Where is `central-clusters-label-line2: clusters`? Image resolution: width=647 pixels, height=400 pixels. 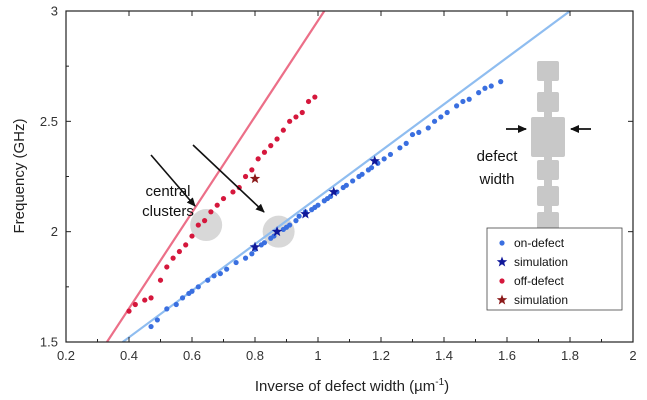 central-clusters-label-line2: clusters is located at coordinates (168, 211).